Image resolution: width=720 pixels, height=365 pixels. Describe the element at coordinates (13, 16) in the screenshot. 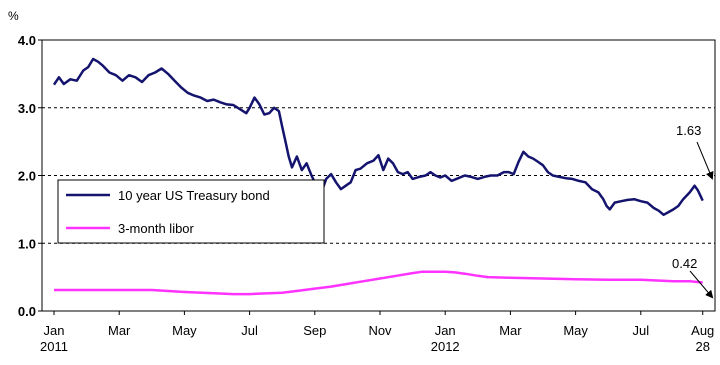

I see `y-unit-label: %` at that location.